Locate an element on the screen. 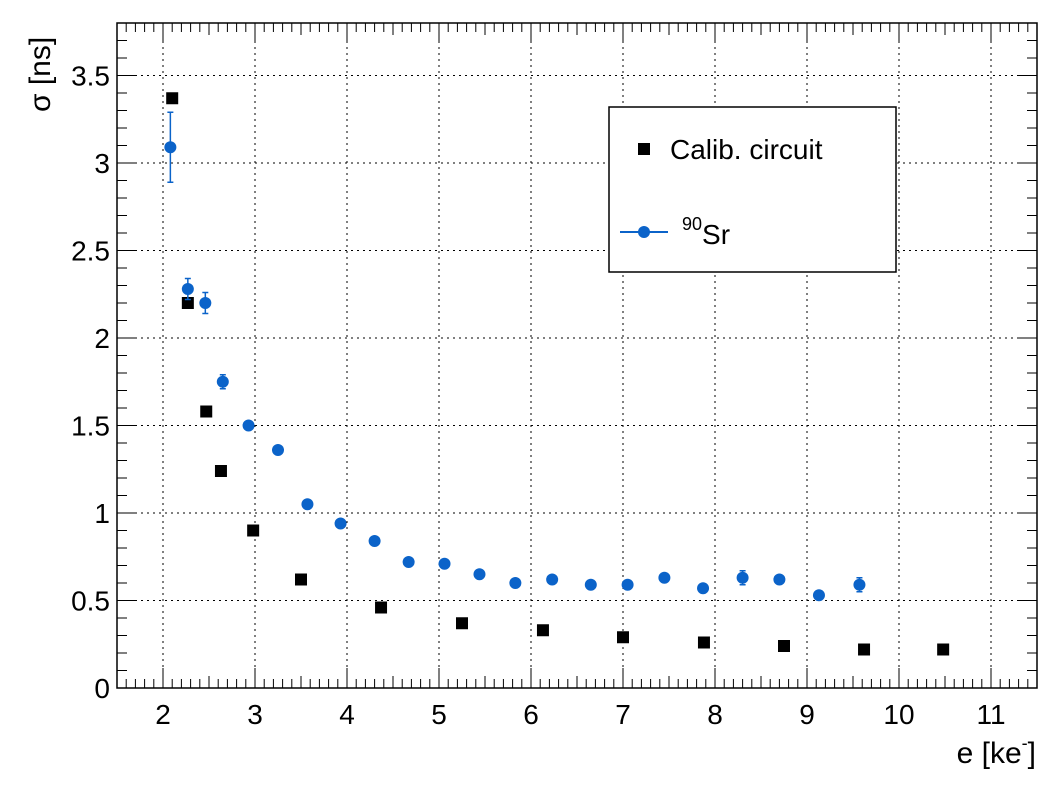 The image size is (1060, 785). x-axis-title-end: ] is located at coordinates (1032, 753).